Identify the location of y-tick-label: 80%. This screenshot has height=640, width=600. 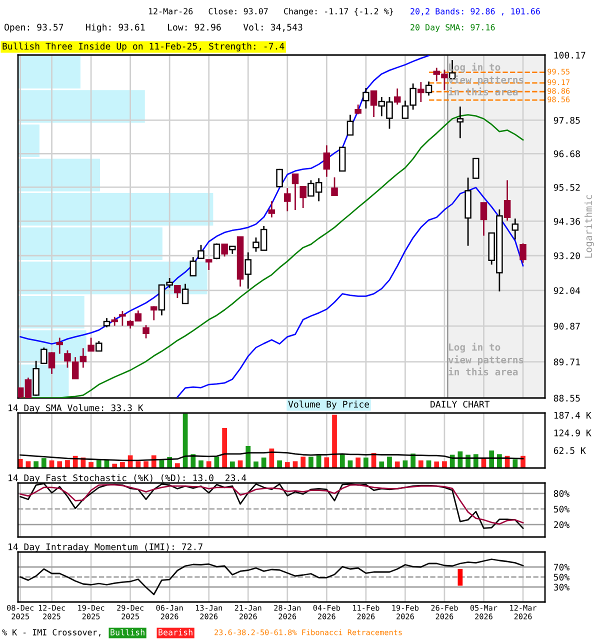
(562, 493).